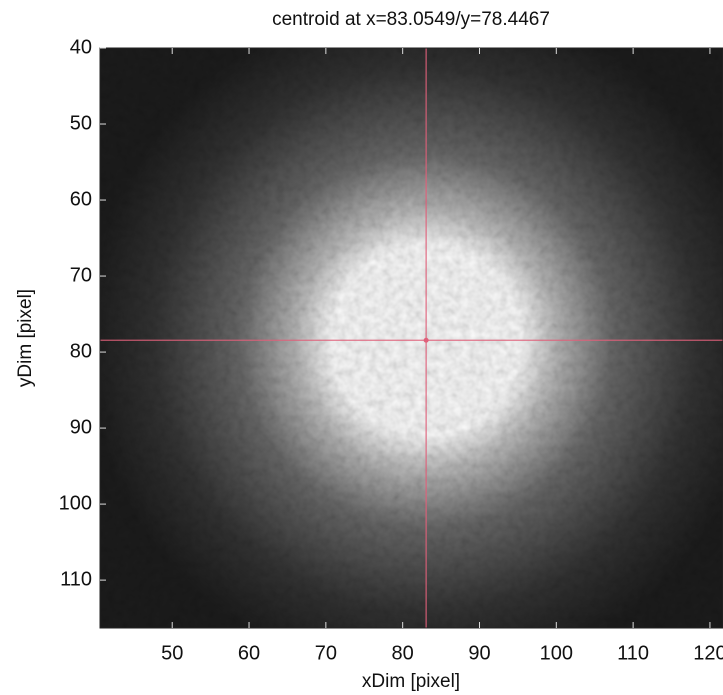  I want to click on x-tick-label: 120, so click(708, 653).